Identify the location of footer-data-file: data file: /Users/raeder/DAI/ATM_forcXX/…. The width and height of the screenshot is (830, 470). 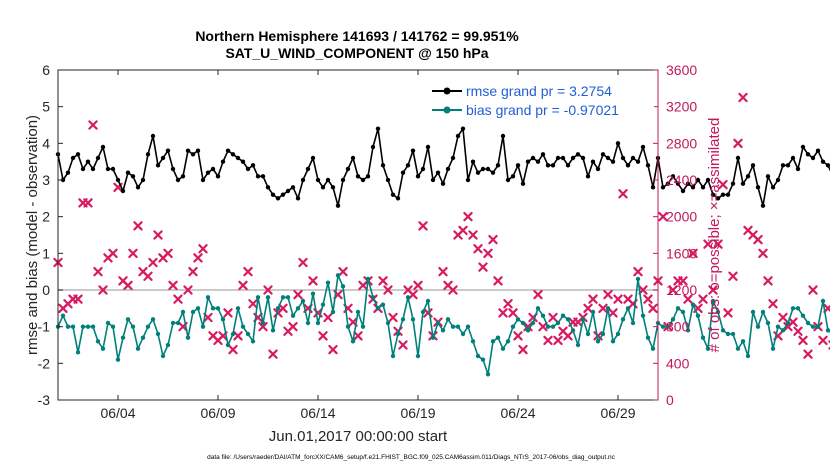
(411, 457).